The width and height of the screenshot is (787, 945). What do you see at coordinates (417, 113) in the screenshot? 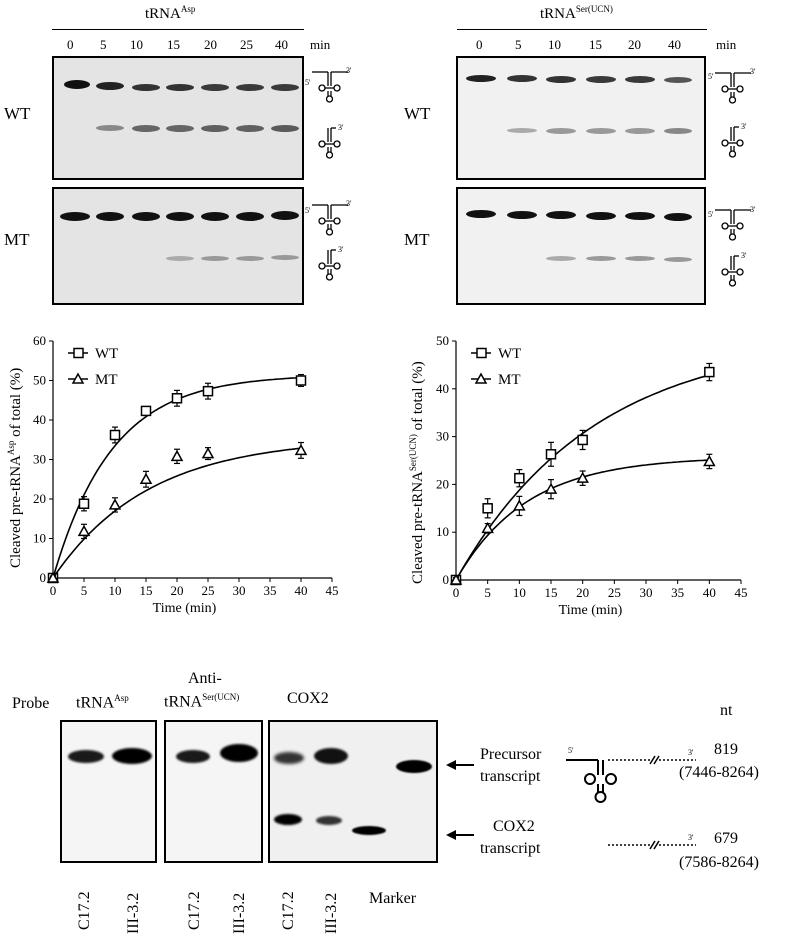
I see `row-label-wt: WT` at bounding box center [417, 113].